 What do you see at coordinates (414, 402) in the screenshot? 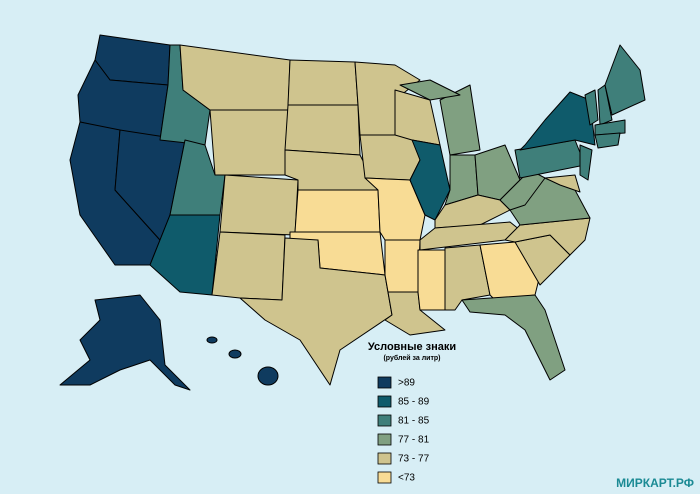
I see `legend-label: 85 - 89` at bounding box center [414, 402].